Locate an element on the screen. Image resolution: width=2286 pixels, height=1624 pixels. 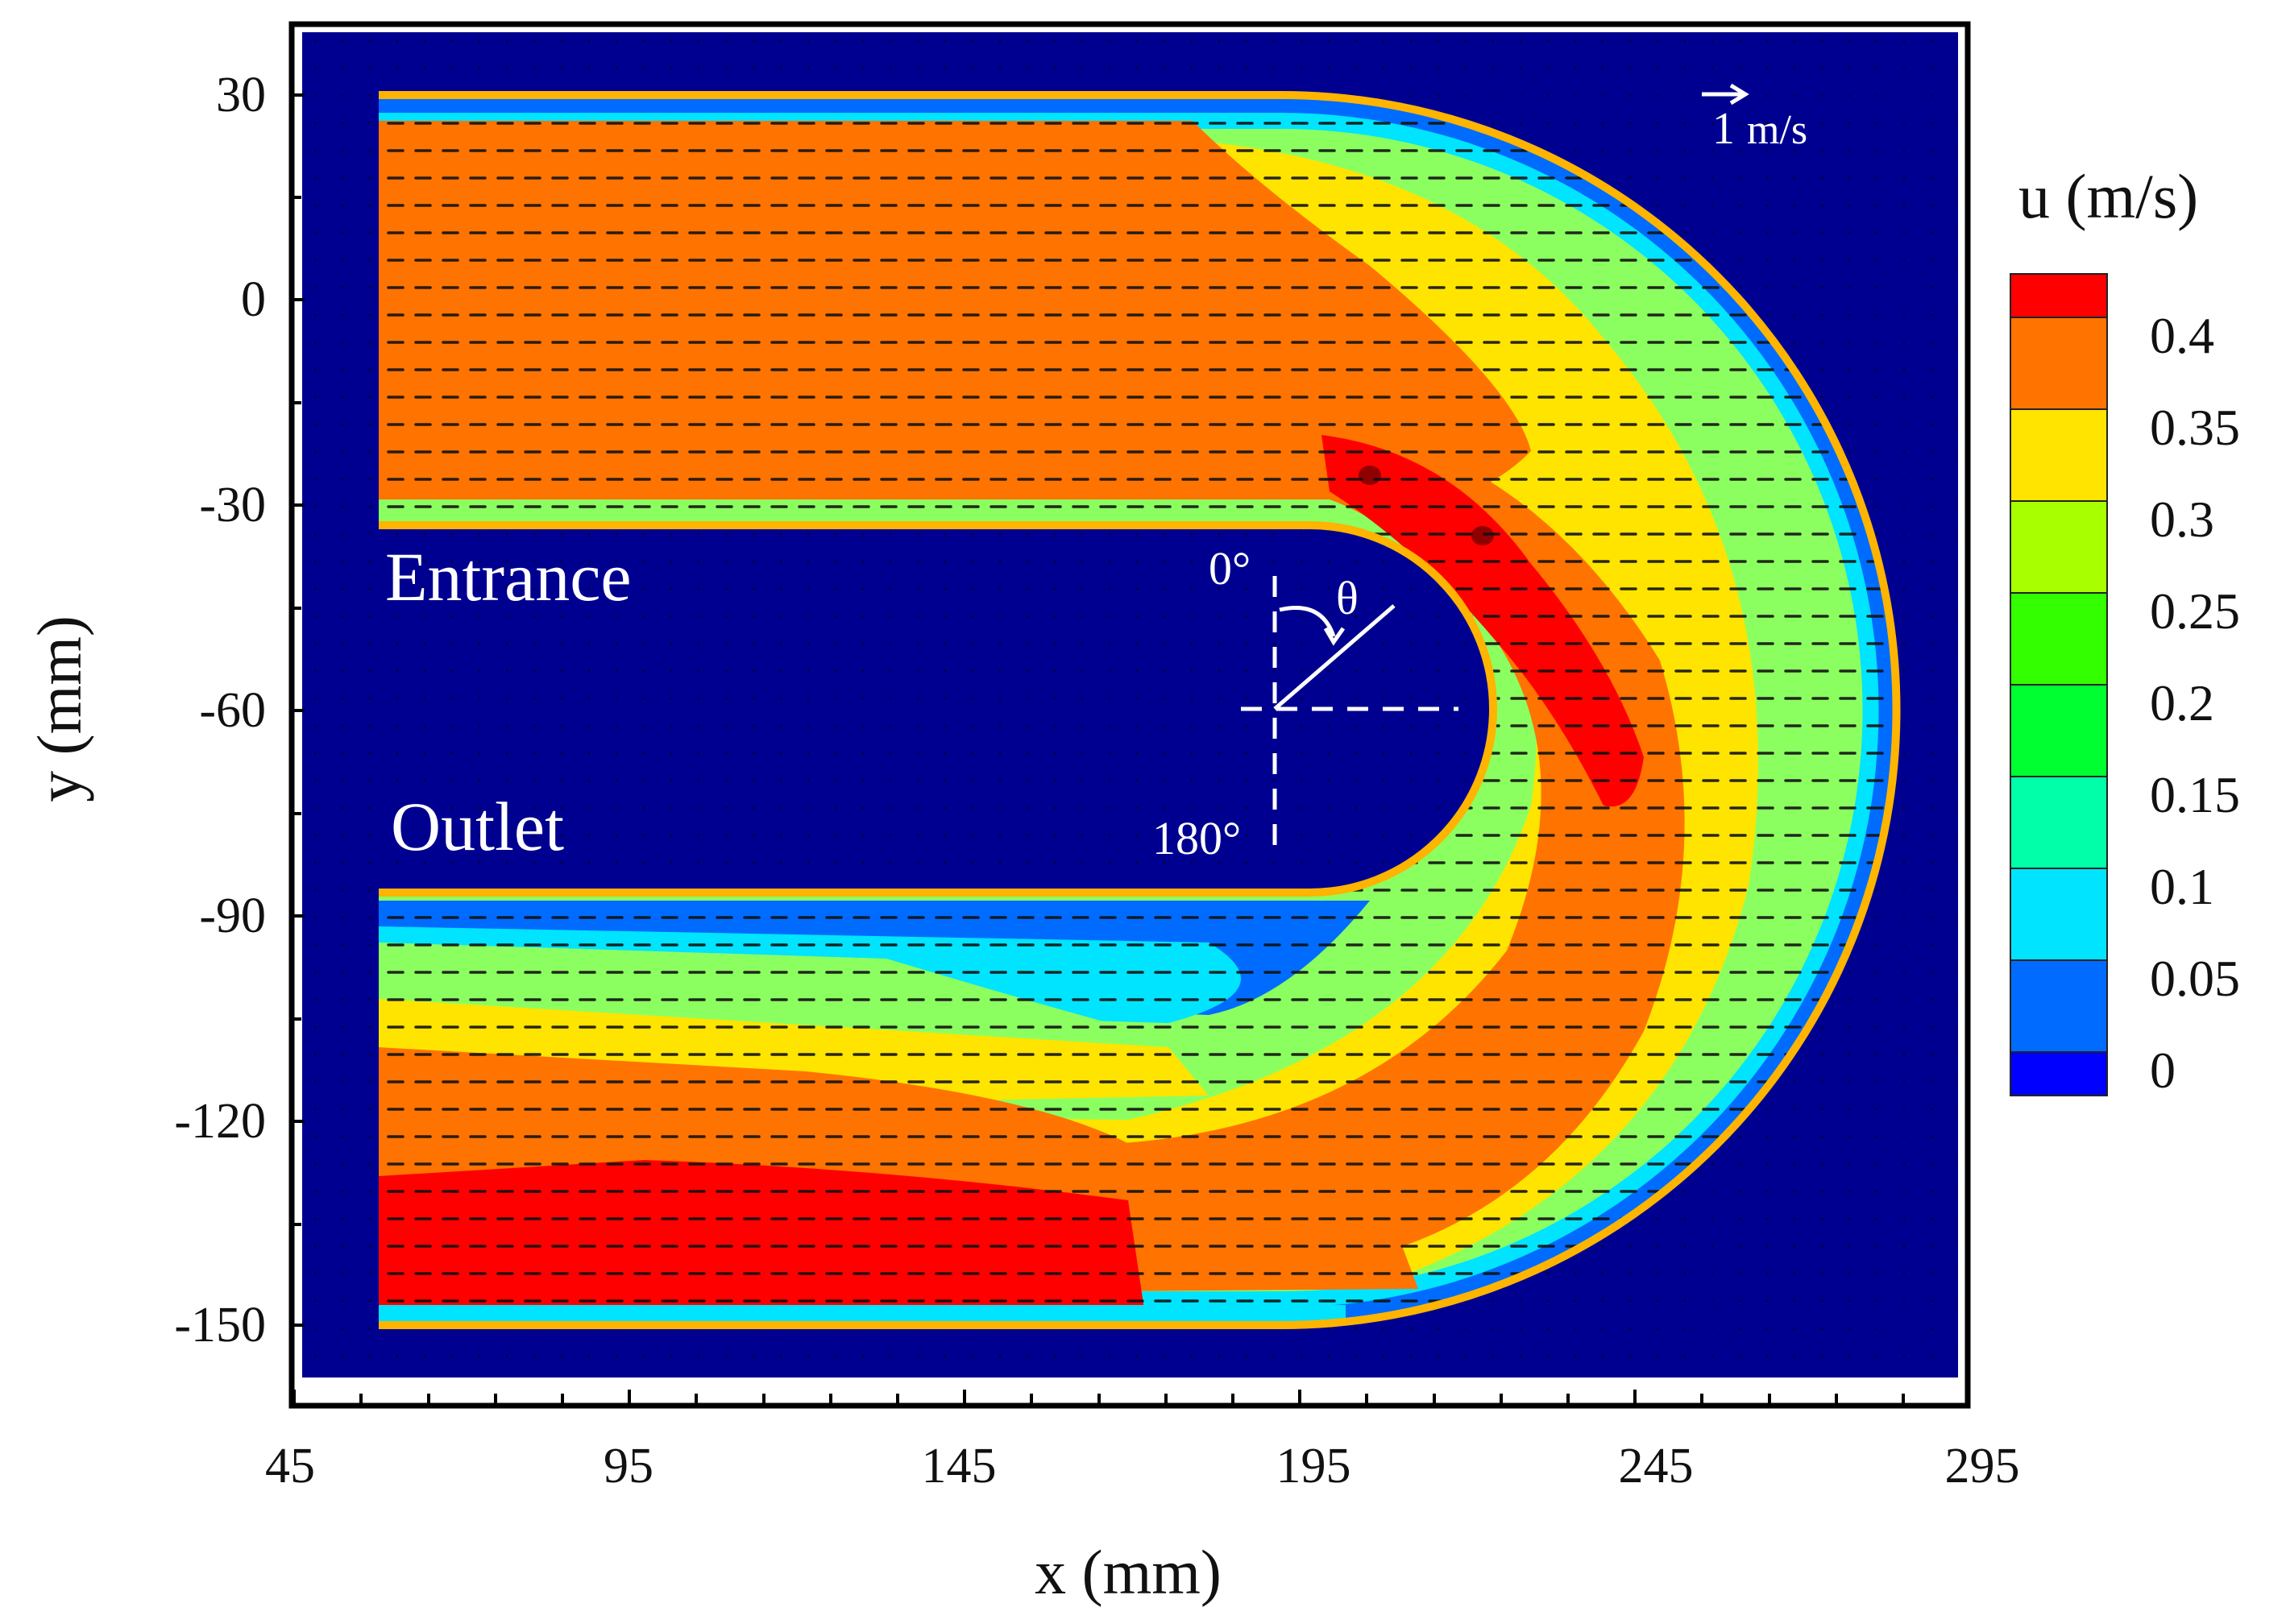
y-tick-neg30: -30 is located at coordinates (232, 505).